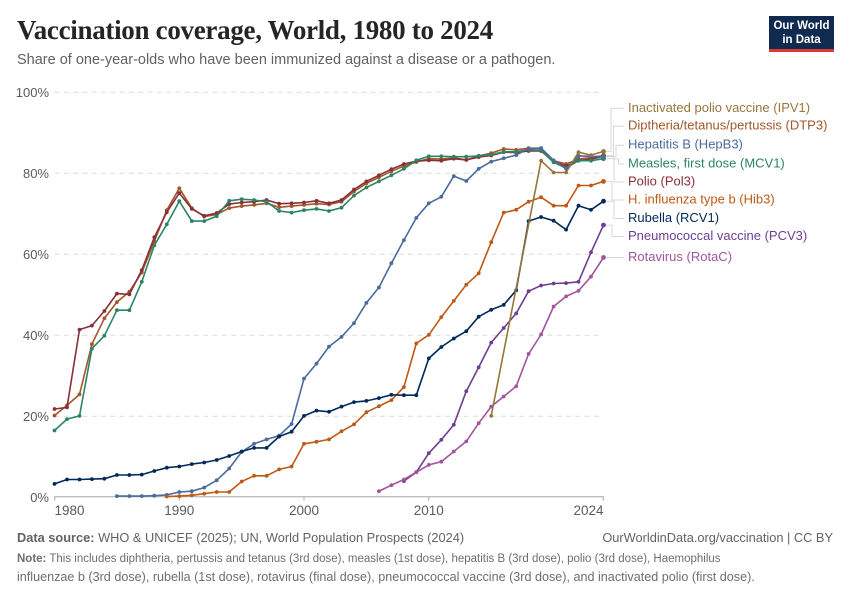 This screenshot has width=850, height=600. Describe the element at coordinates (39, 497) in the screenshot. I see `svg-text: 0%` at that location.